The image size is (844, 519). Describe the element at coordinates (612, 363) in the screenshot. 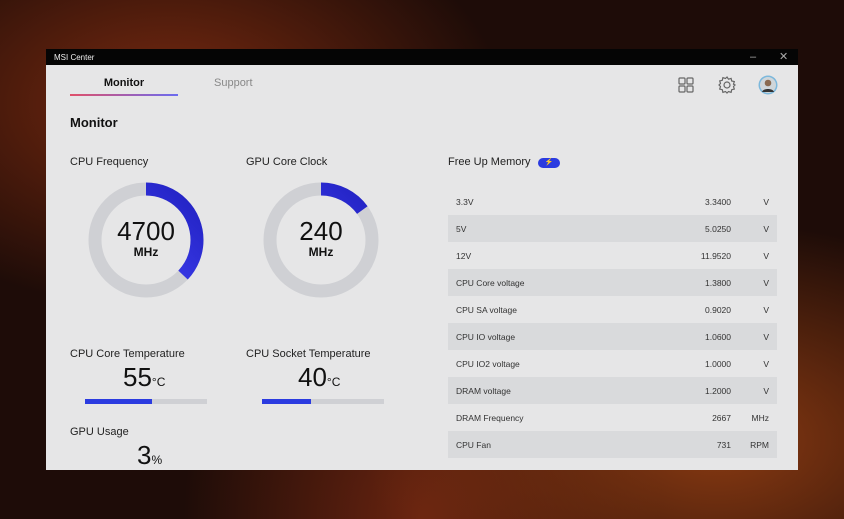

I see `reading-row: CPU IO2 voltage 1.0000 V` at that location.